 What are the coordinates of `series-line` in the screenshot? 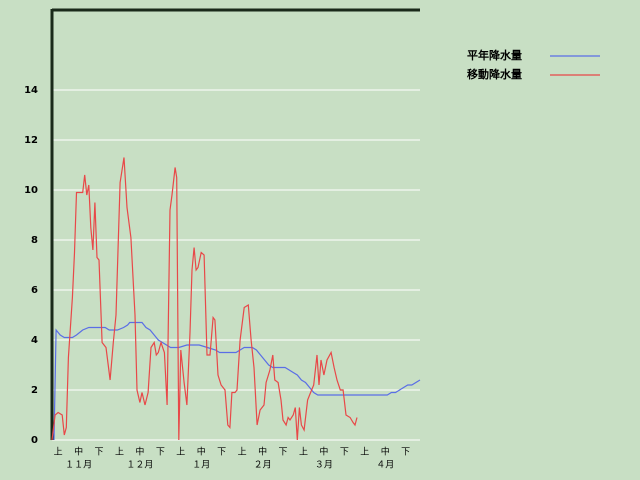 It's located at (237, 381).